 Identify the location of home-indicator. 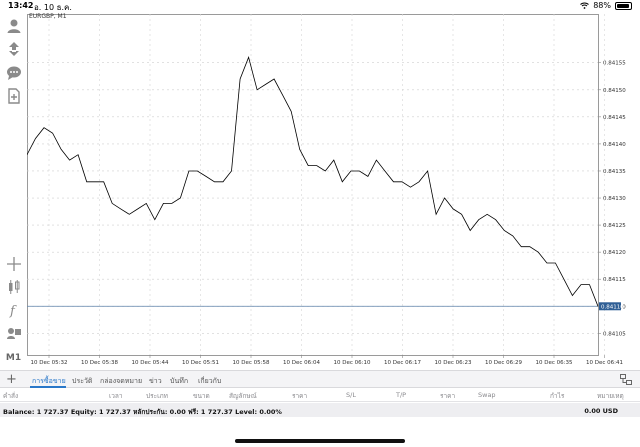
(320, 441).